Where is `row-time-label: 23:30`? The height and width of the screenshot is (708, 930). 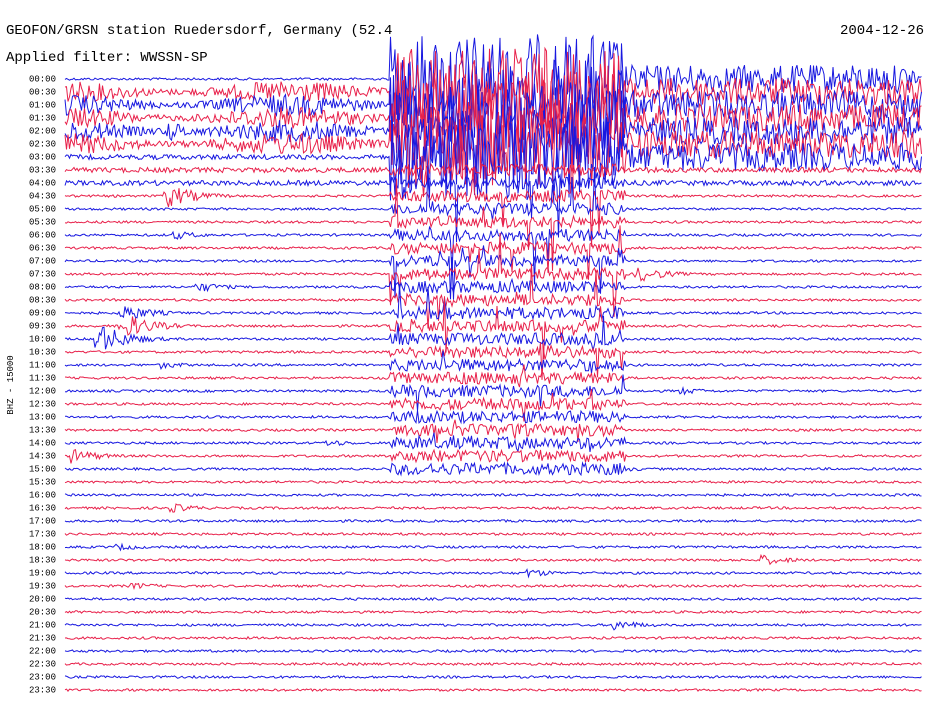 row-time-label: 23:30 is located at coordinates (42, 690).